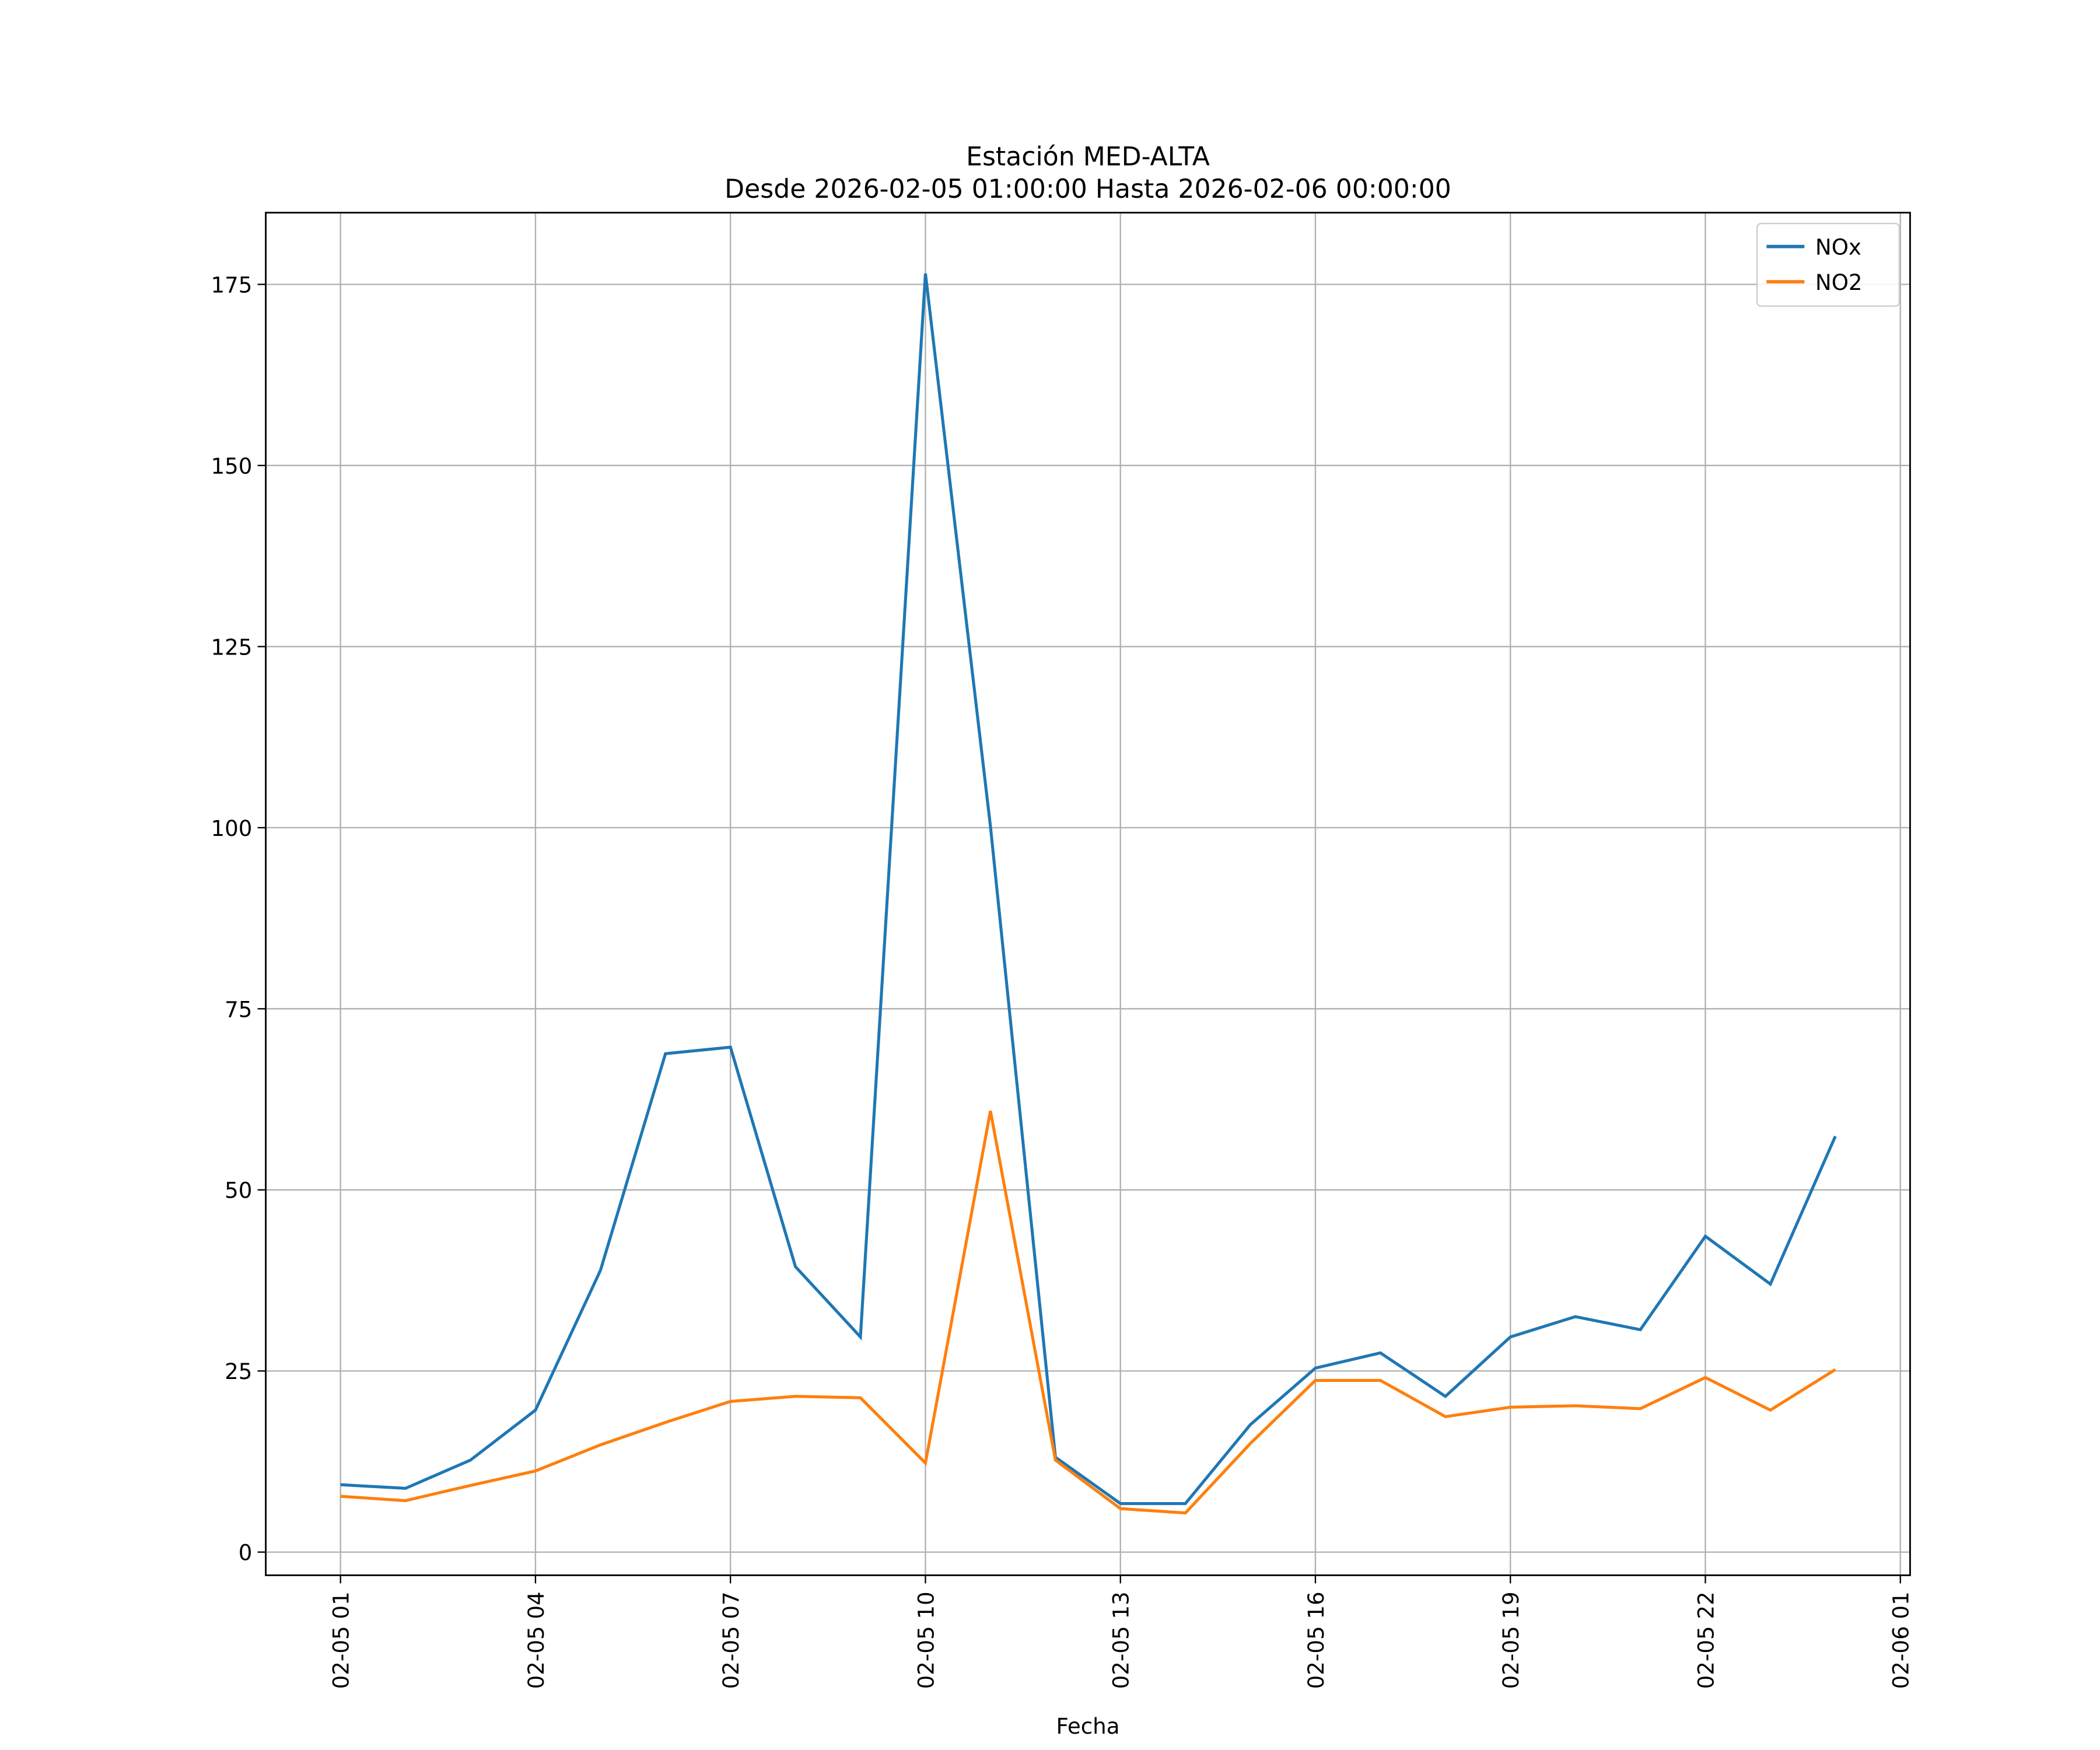 This screenshot has height=1750, width=2100. What do you see at coordinates (731, 1640) in the screenshot?
I see `x-tick-label: 02-05 07` at bounding box center [731, 1640].